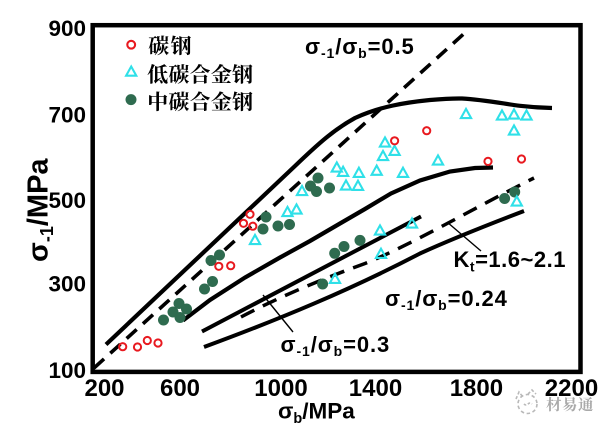 This screenshot has height=428, width=608. I want to click on svg-text: 1000, so click(280, 388).